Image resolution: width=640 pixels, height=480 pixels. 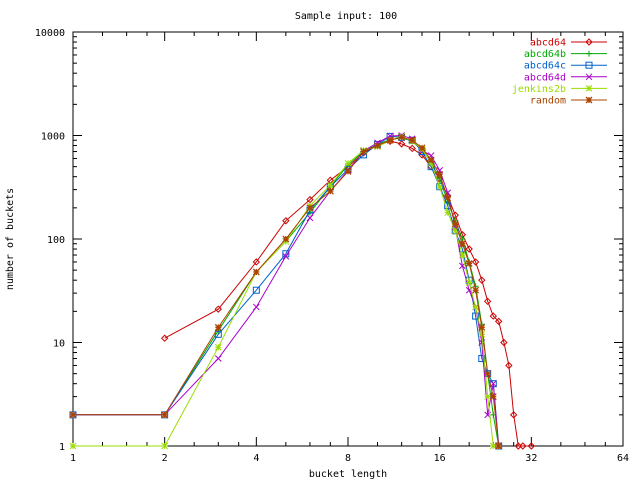 I want to click on y-tick-label: 100, so click(x=56, y=240).